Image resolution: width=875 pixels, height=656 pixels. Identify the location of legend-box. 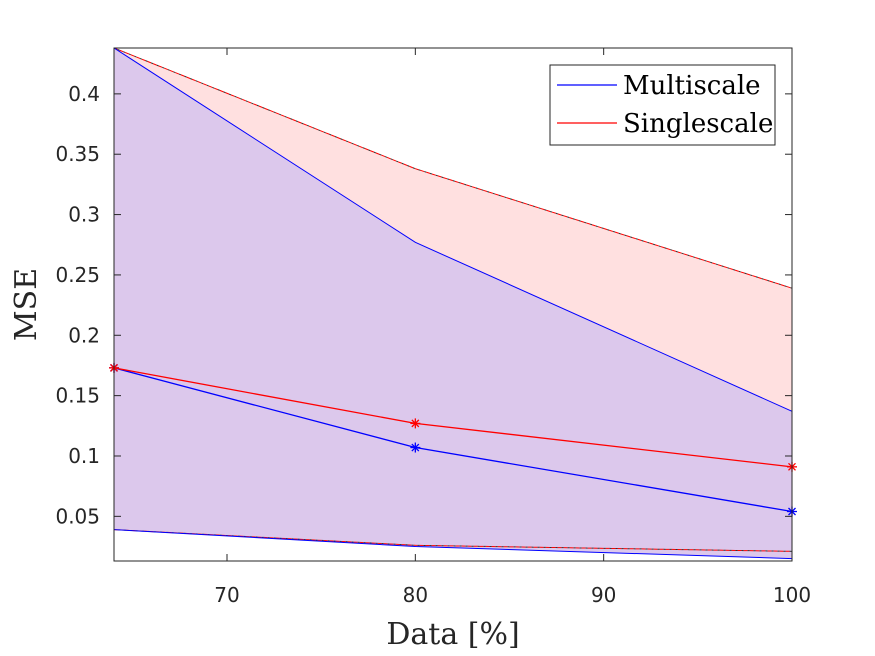
(662, 105).